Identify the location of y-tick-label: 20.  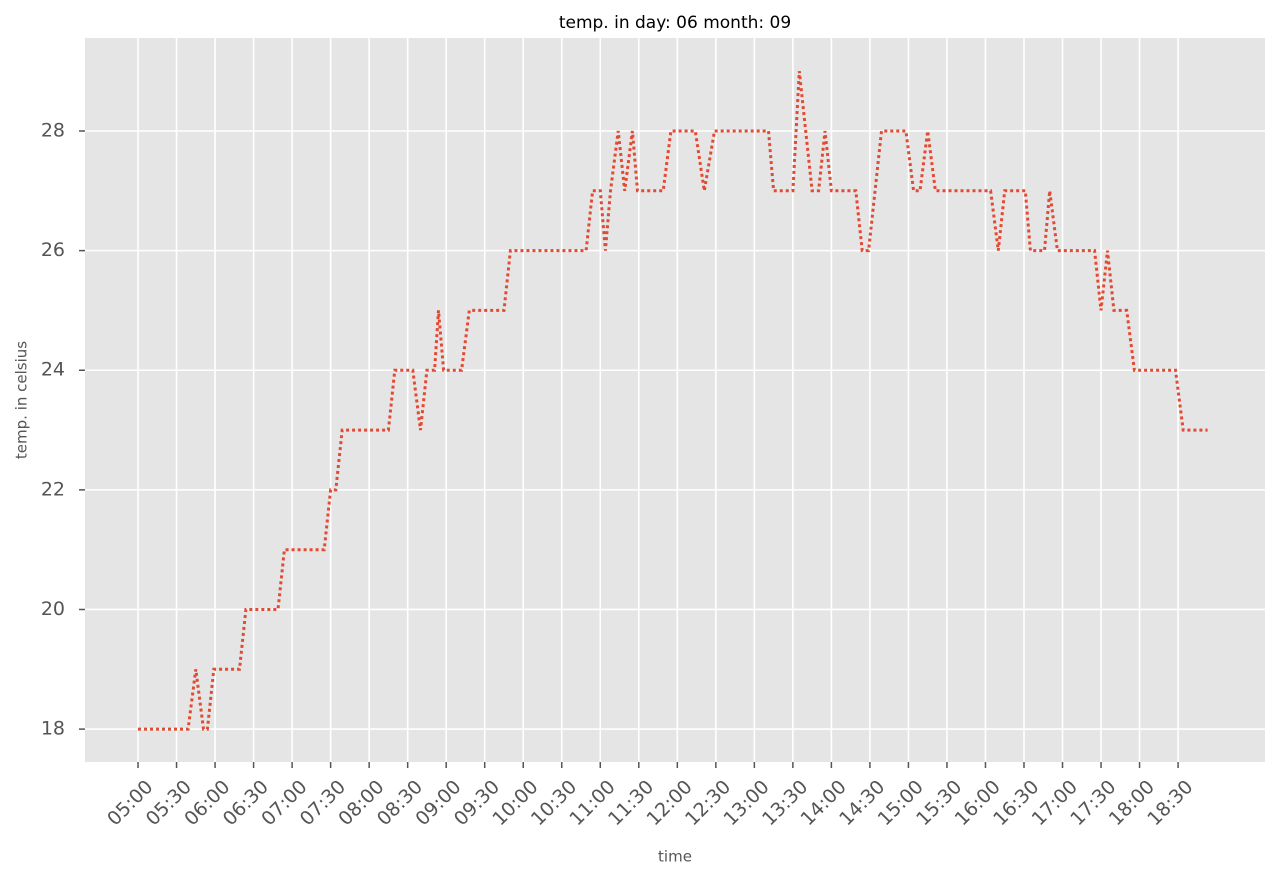
(53, 609).